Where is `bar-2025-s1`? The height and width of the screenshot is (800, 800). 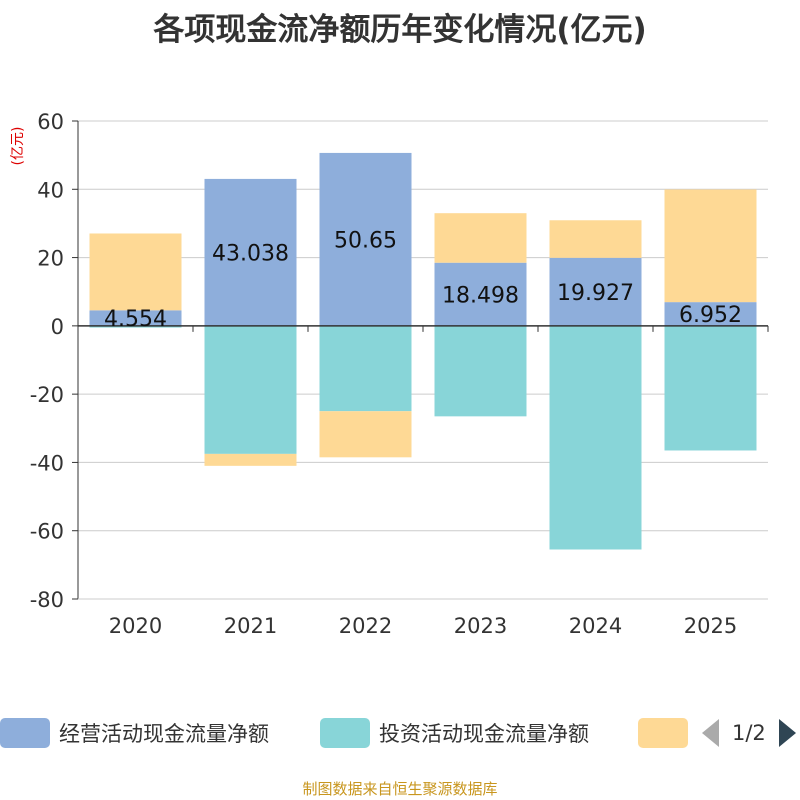 bar-2025-s1 is located at coordinates (710, 388).